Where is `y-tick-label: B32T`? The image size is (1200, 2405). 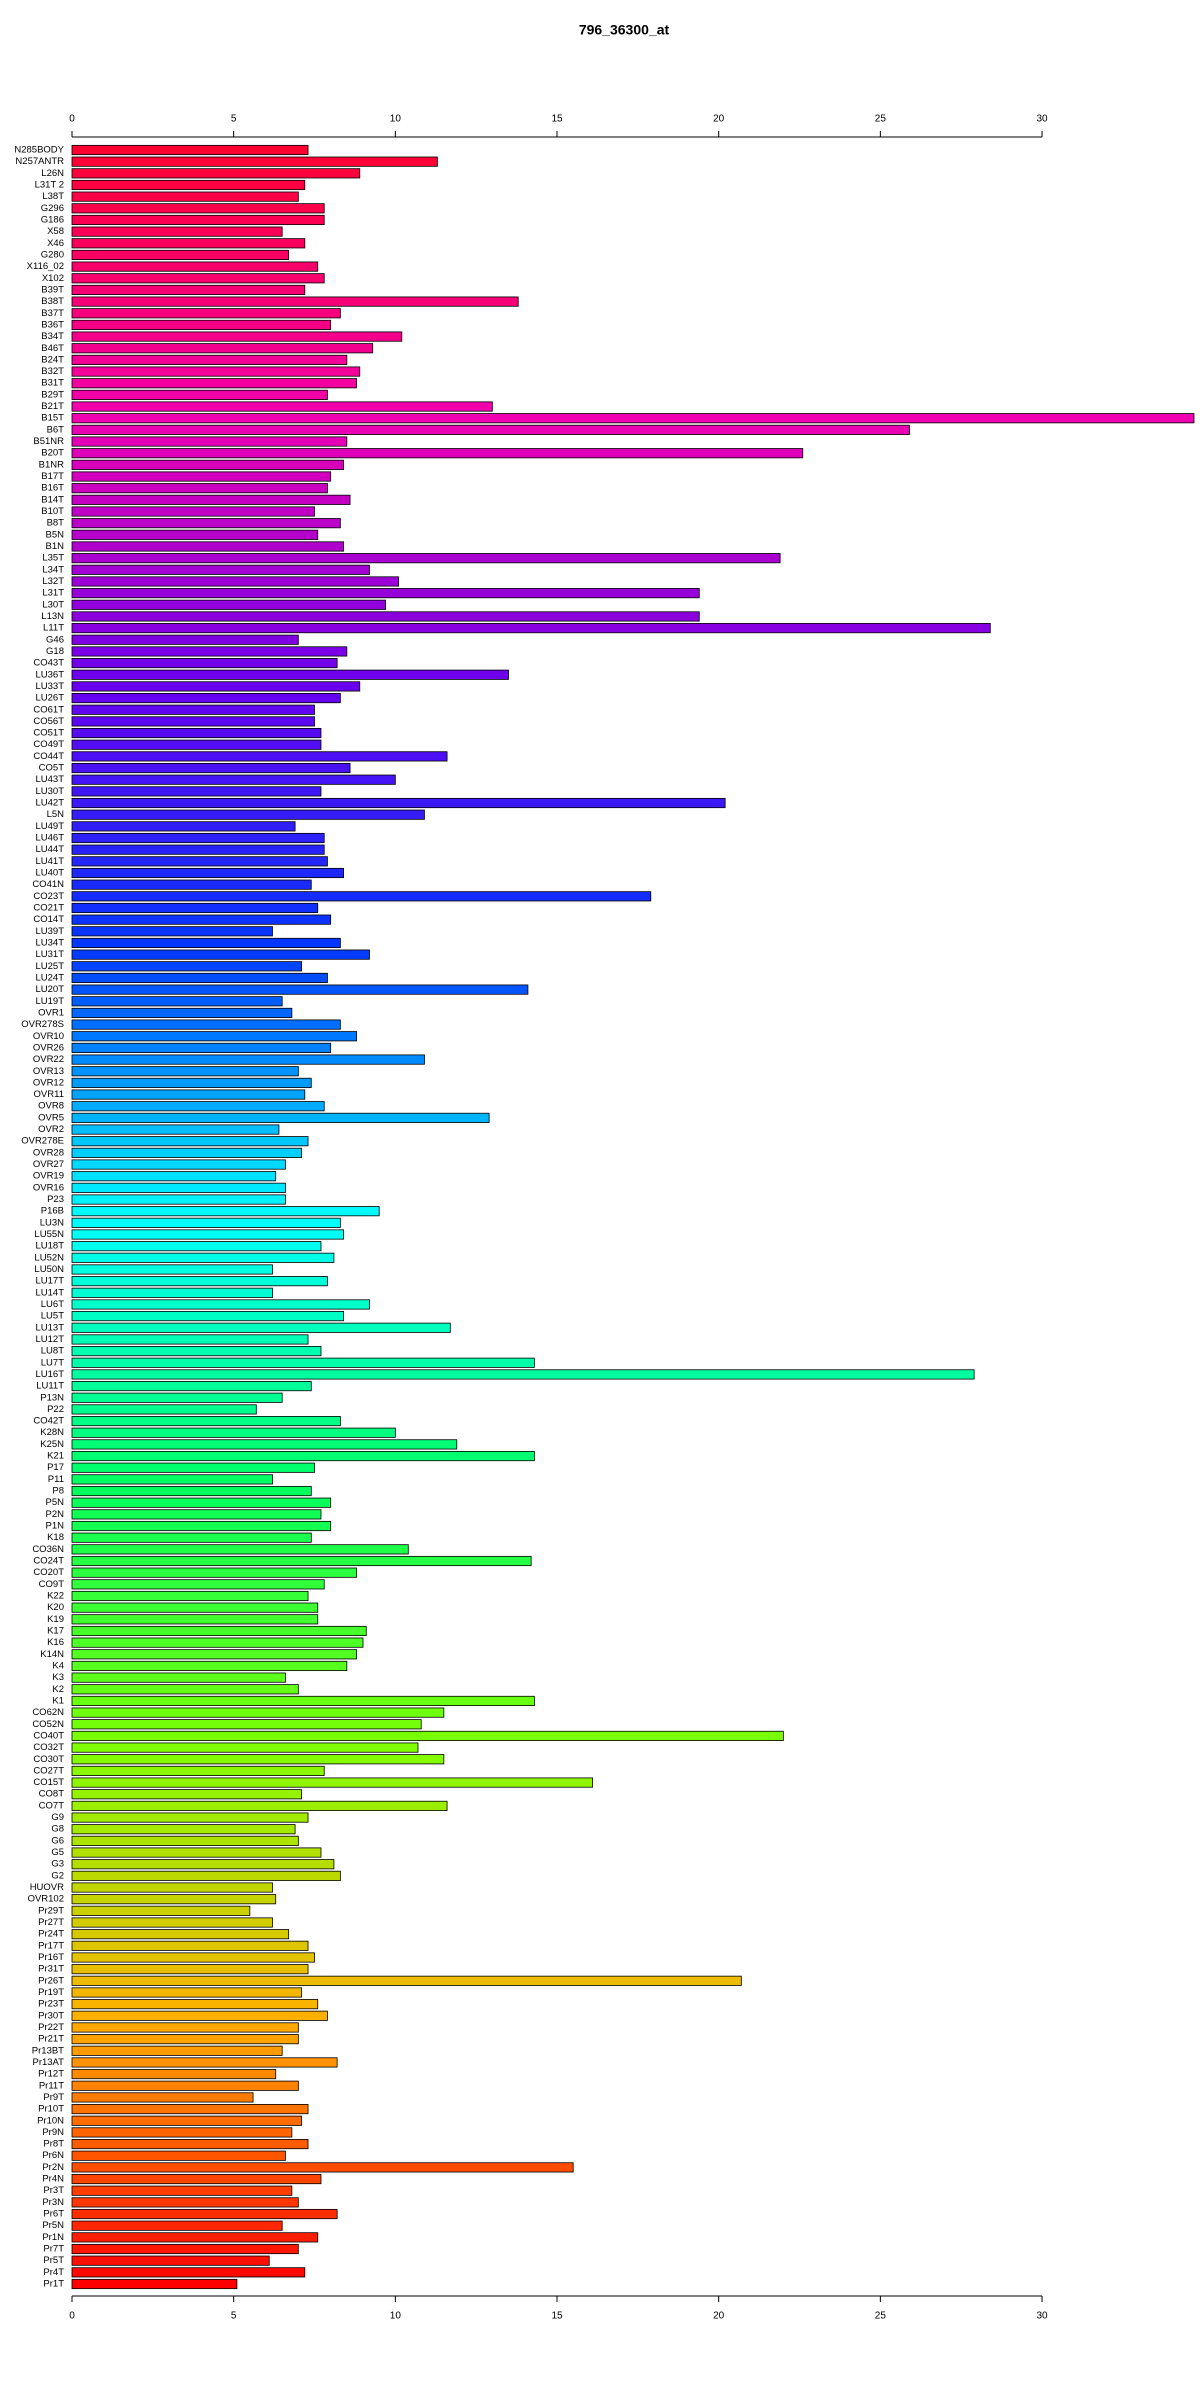 y-tick-label: B32T is located at coordinates (52, 371).